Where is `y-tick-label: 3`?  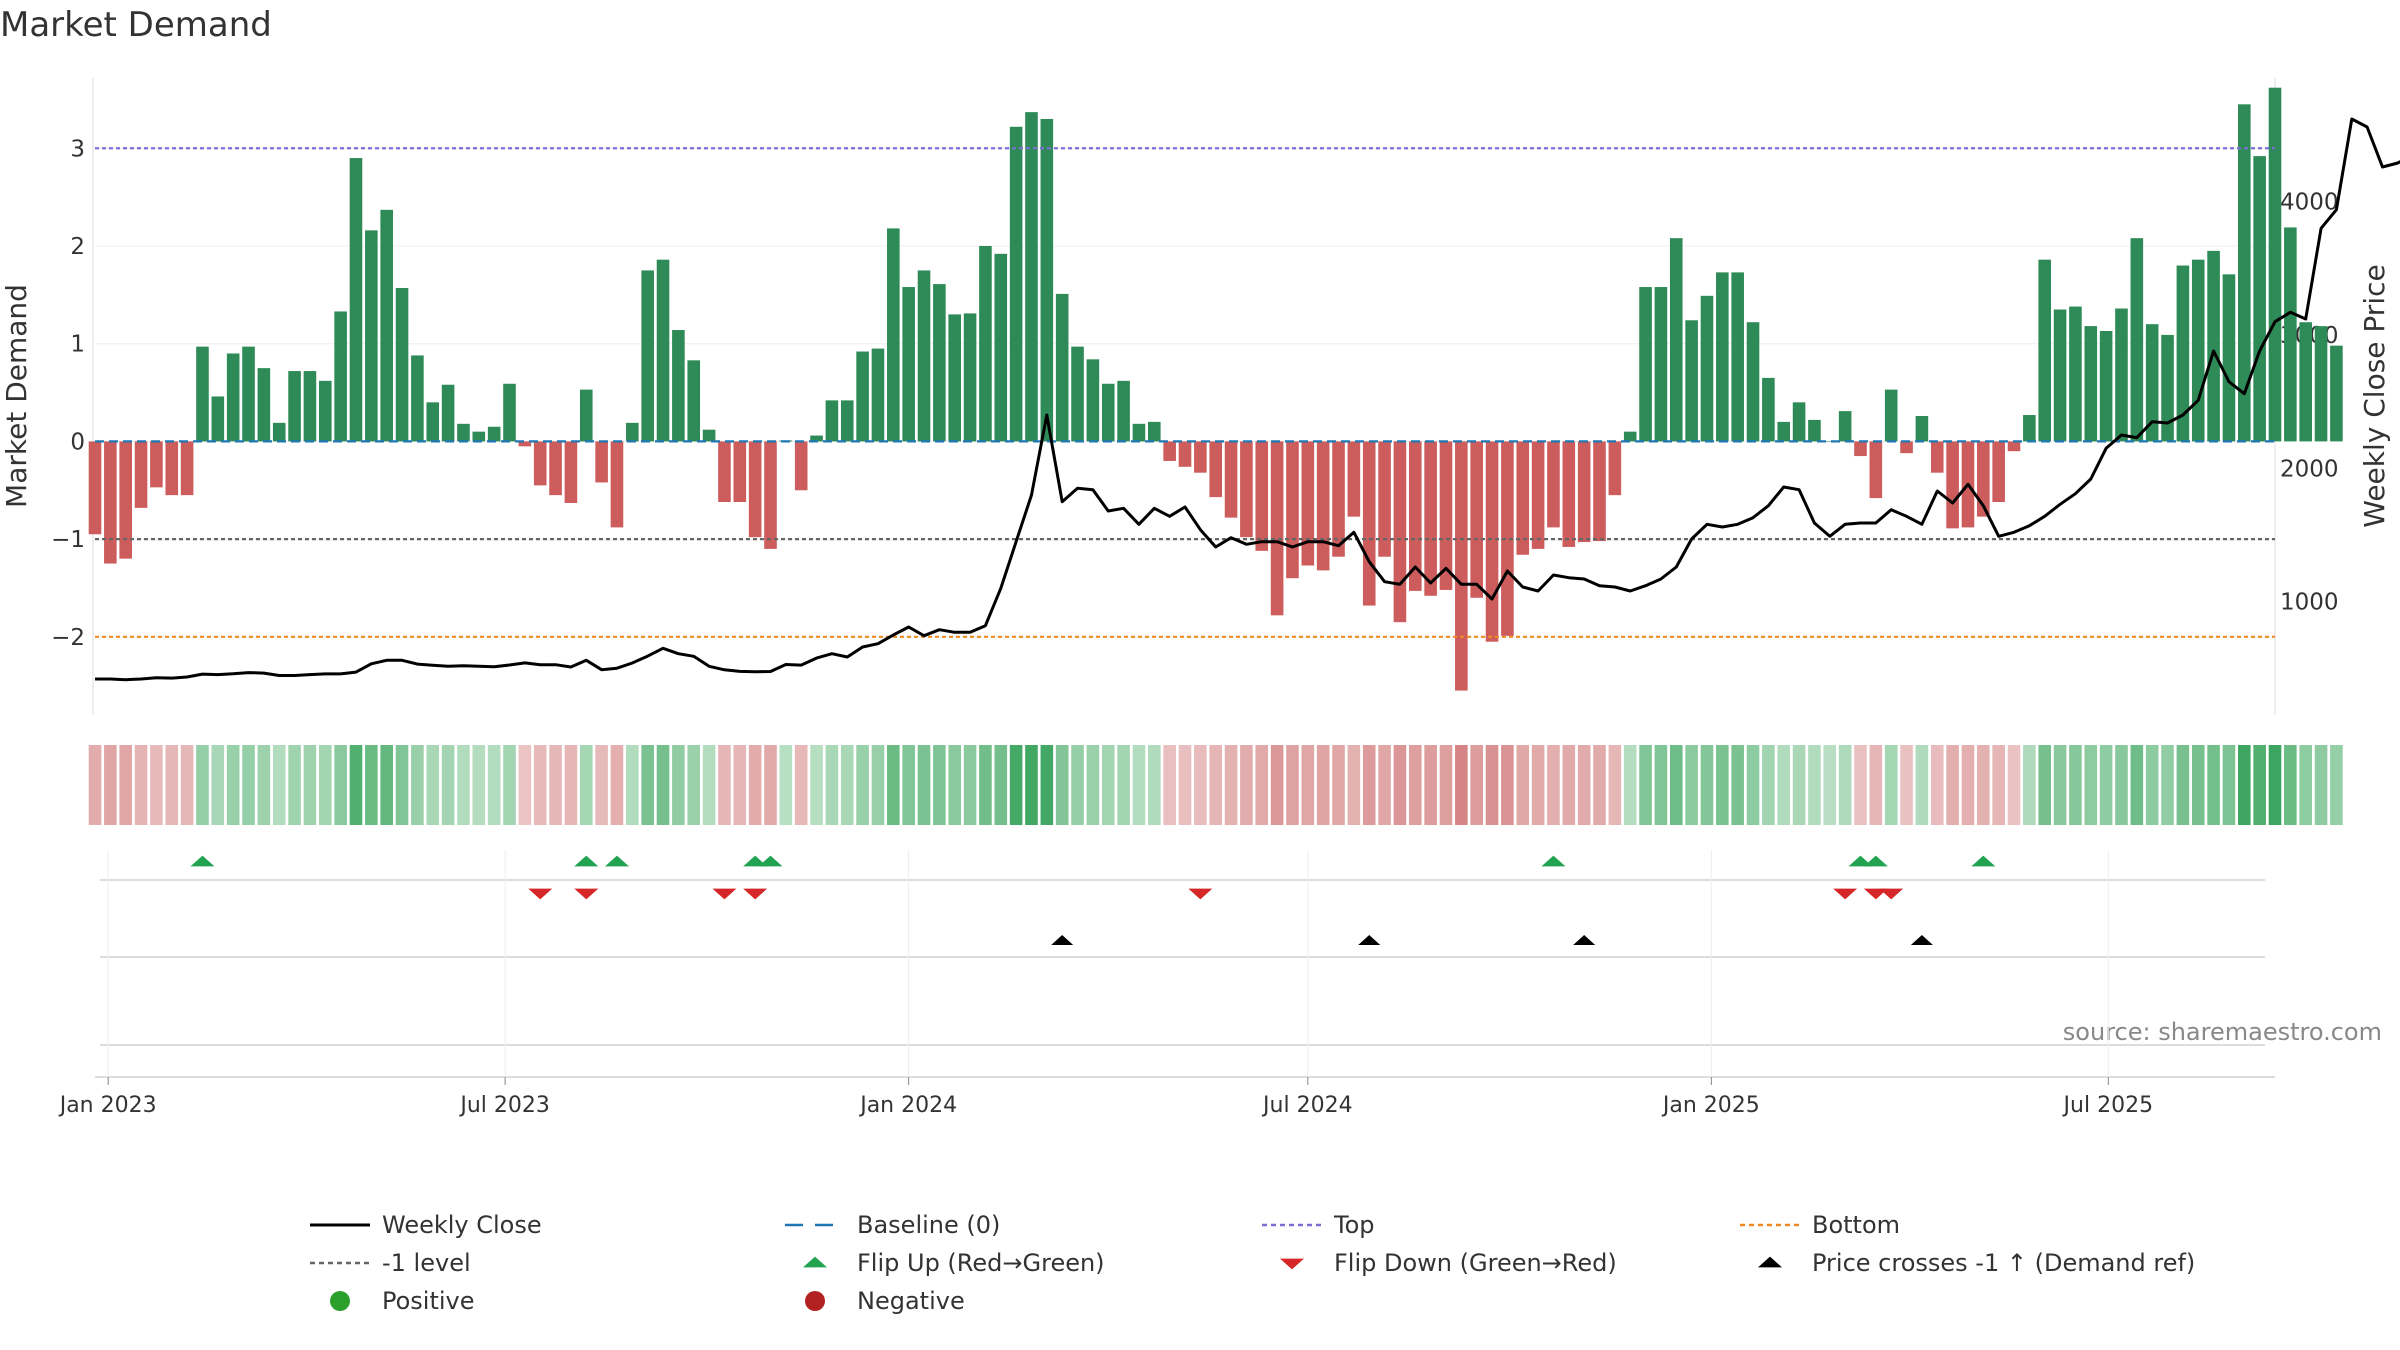
y-tick-label: 3 is located at coordinates (77, 149).